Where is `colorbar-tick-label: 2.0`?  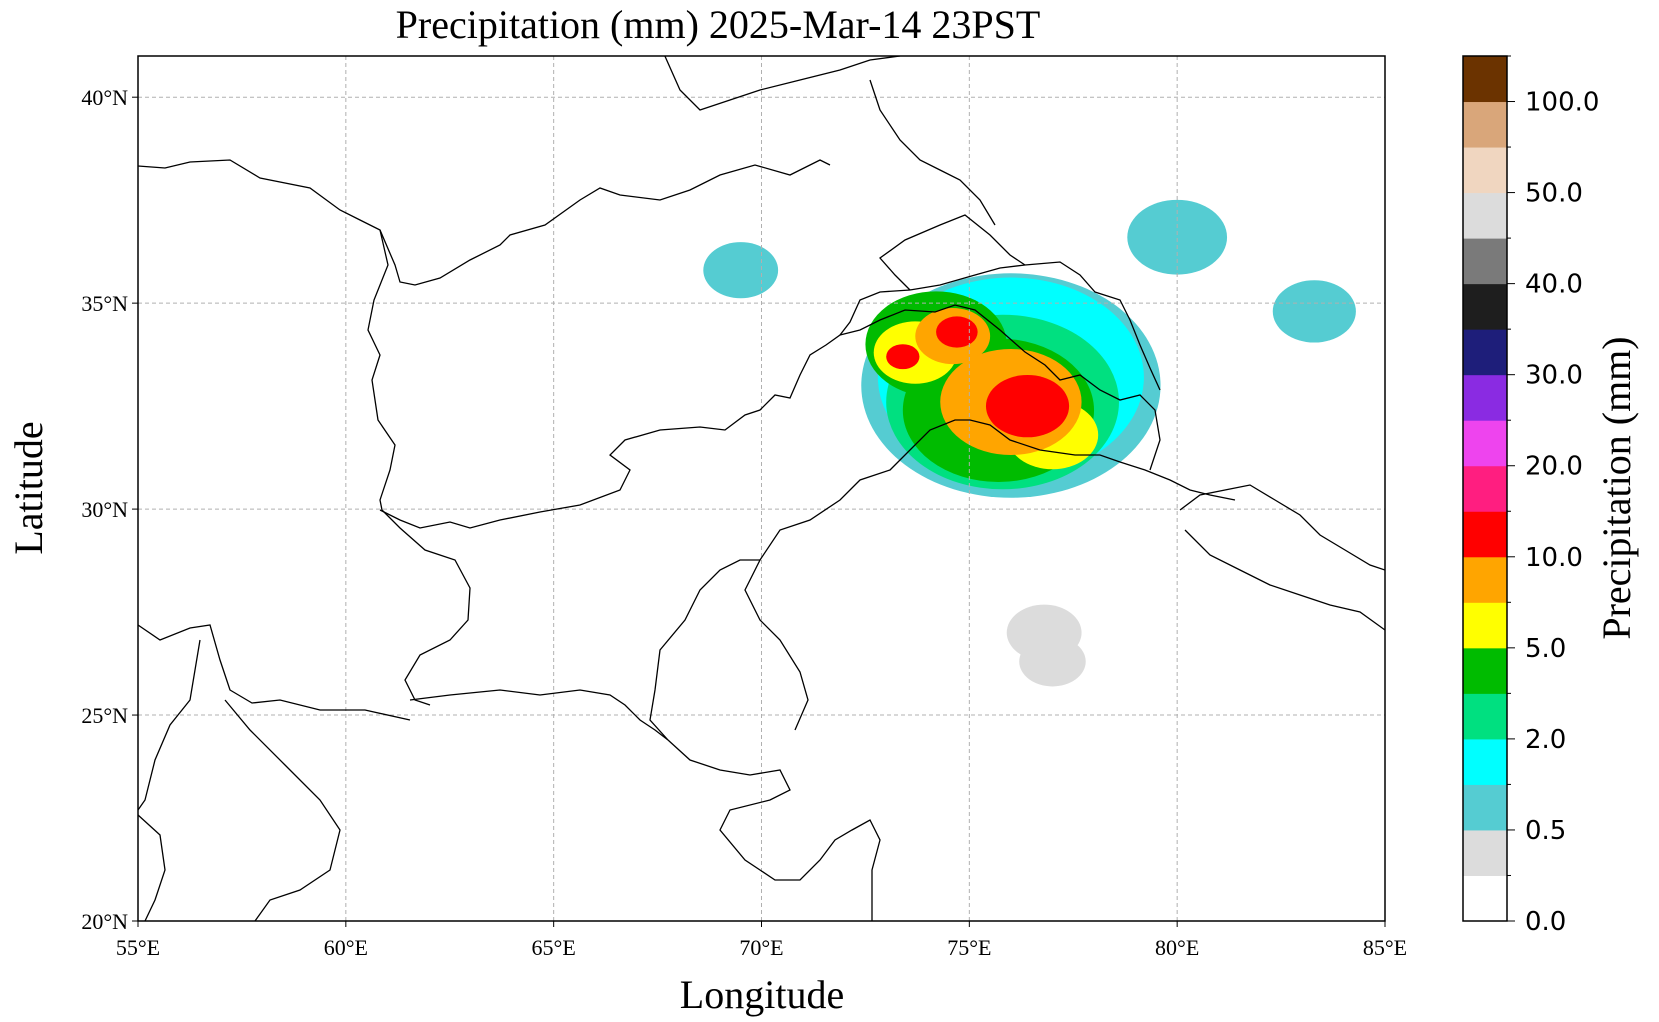
colorbar-tick-label: 2.0 is located at coordinates (1545, 740).